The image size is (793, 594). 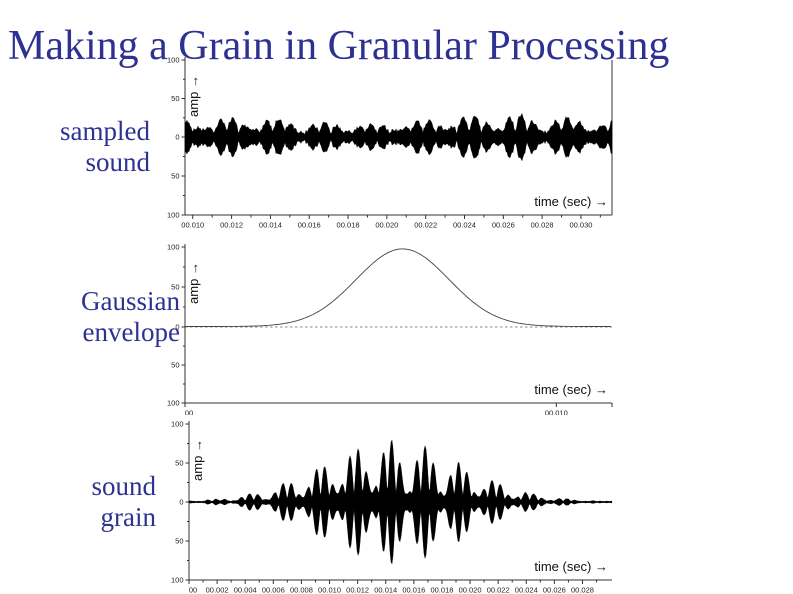 I want to click on row-label-line: grain, so click(x=128, y=517).